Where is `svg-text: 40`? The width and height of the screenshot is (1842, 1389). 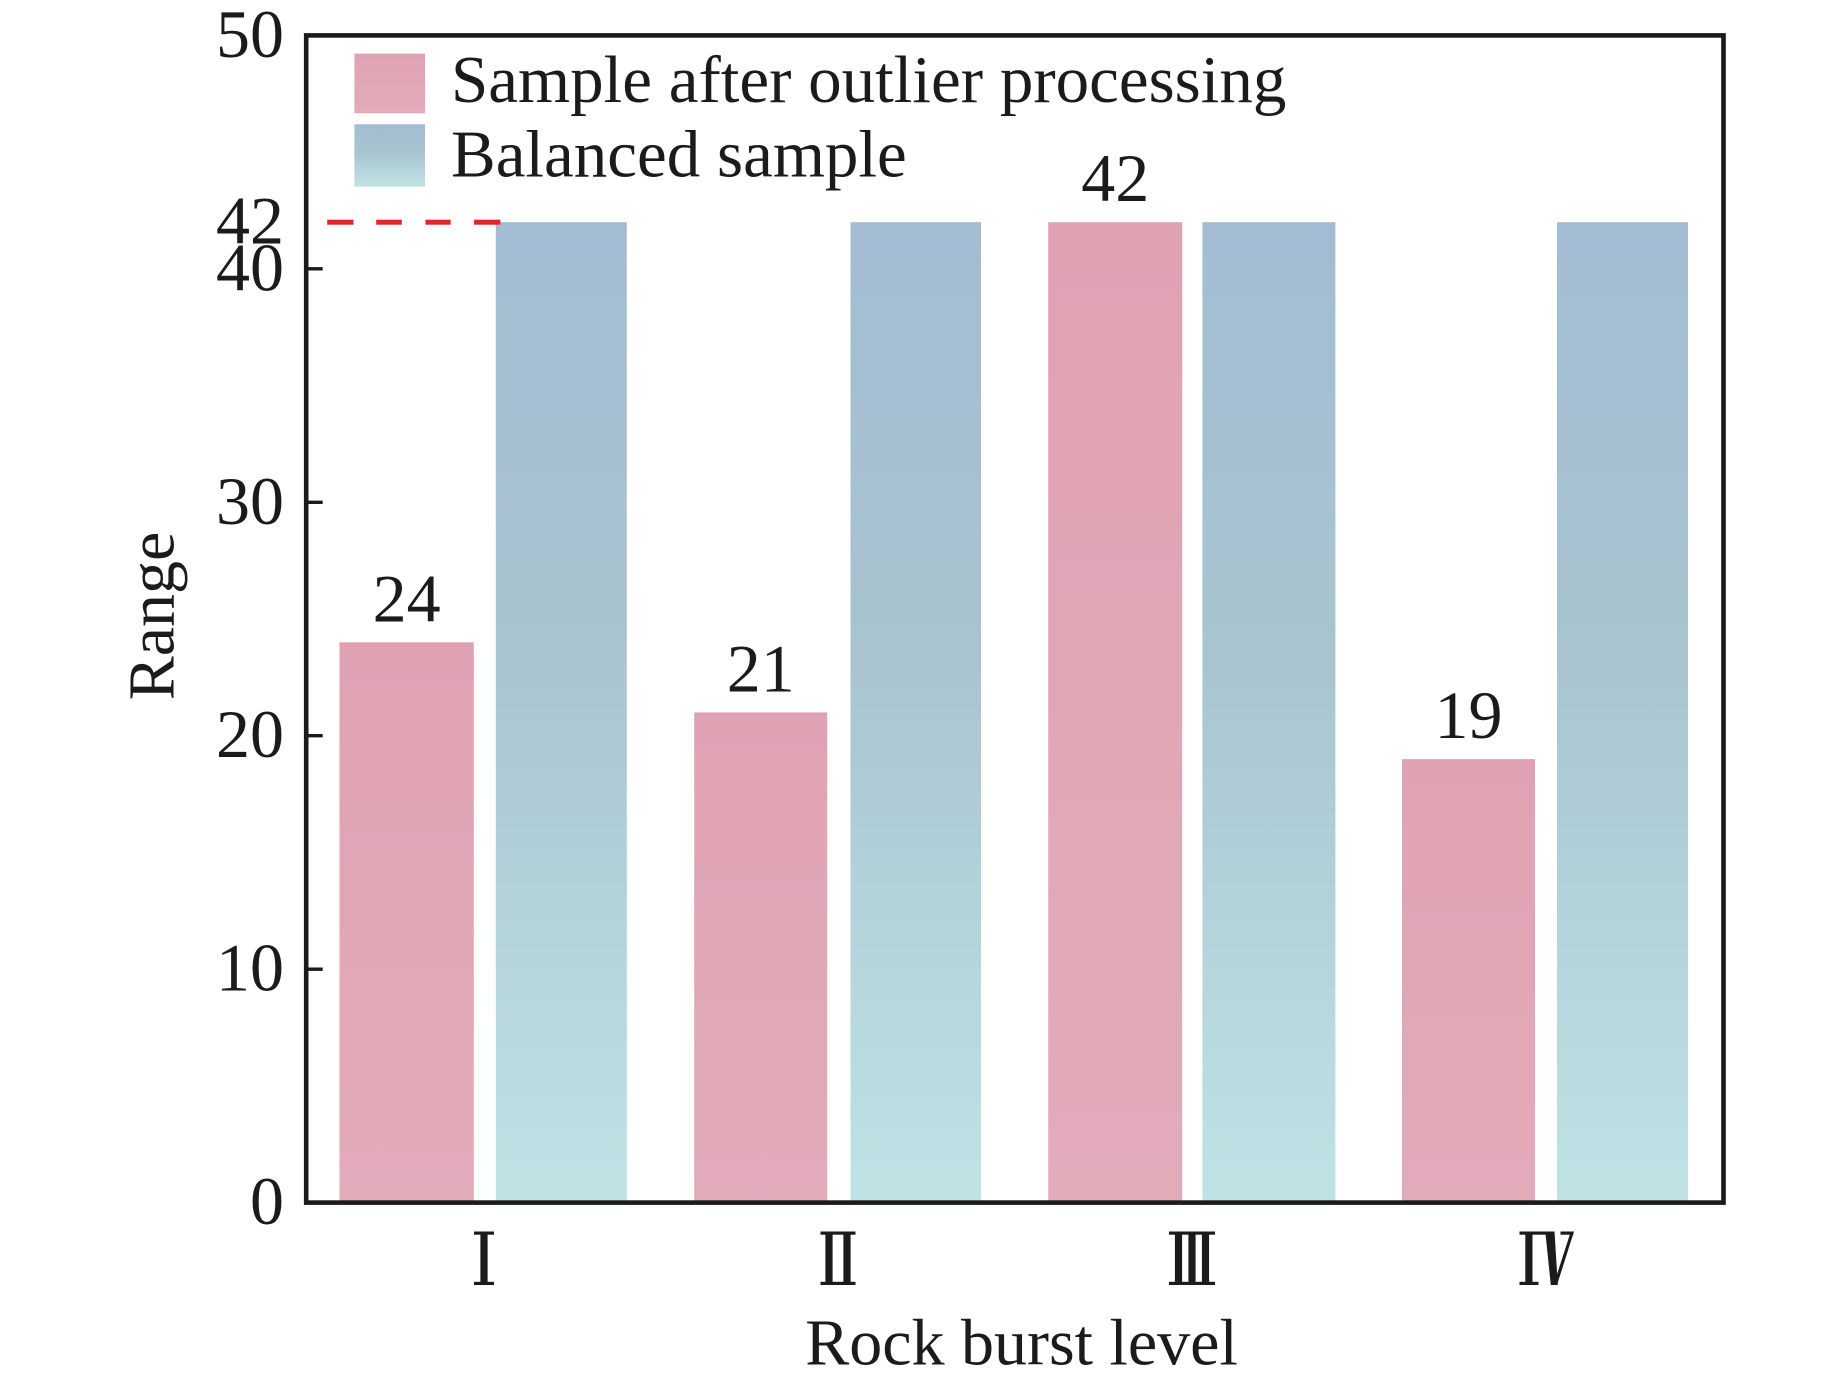
svg-text: 40 is located at coordinates (250, 267).